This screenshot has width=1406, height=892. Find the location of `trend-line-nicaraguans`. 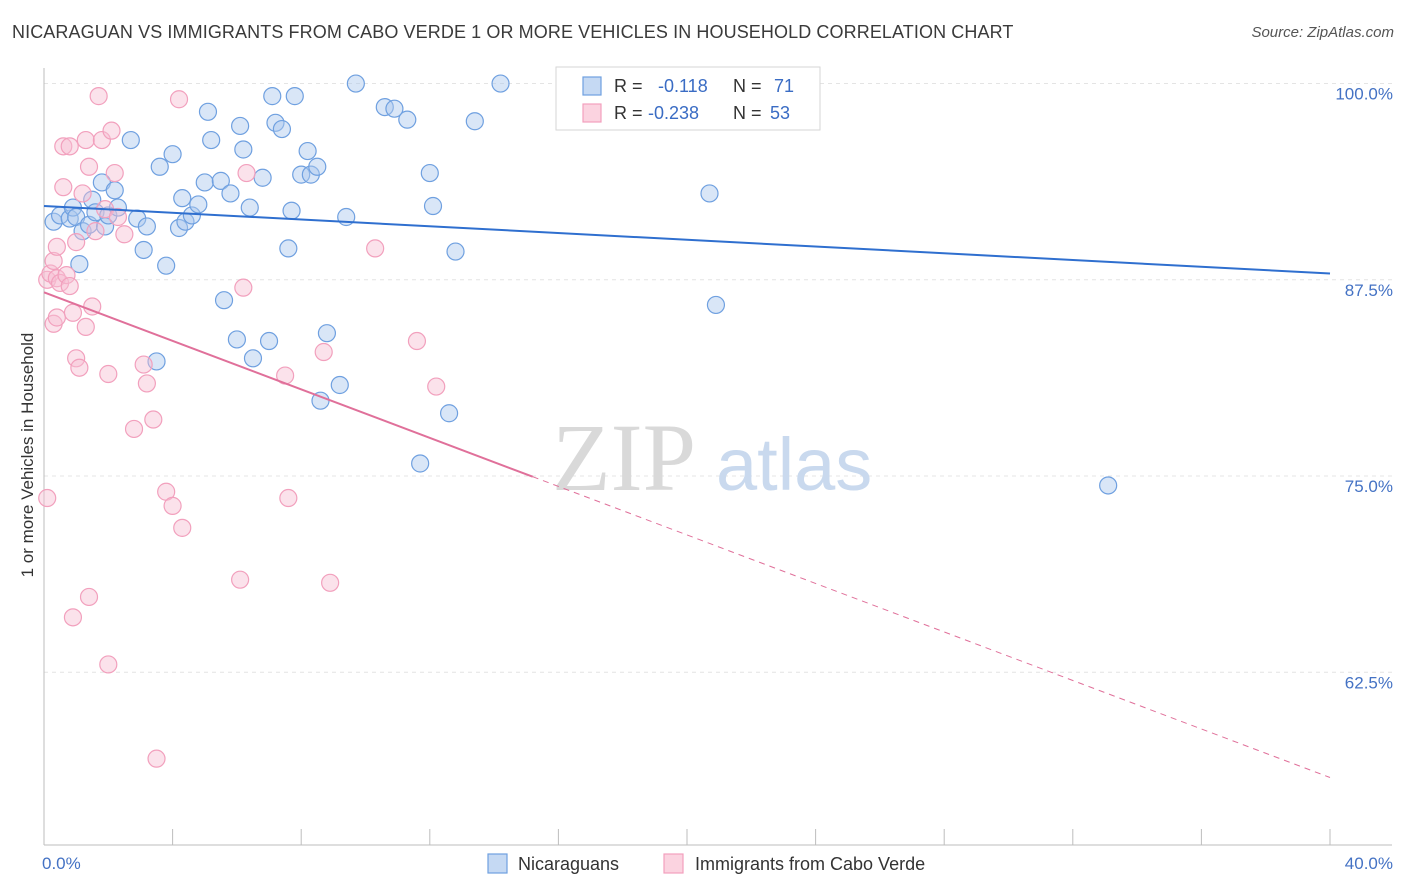

trend-line-nicaraguans is located at coordinates (687, 240).